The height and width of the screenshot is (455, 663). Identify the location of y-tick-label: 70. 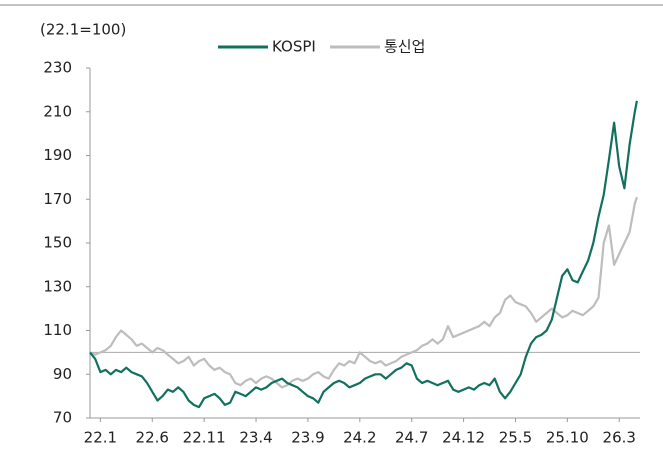
(62, 418).